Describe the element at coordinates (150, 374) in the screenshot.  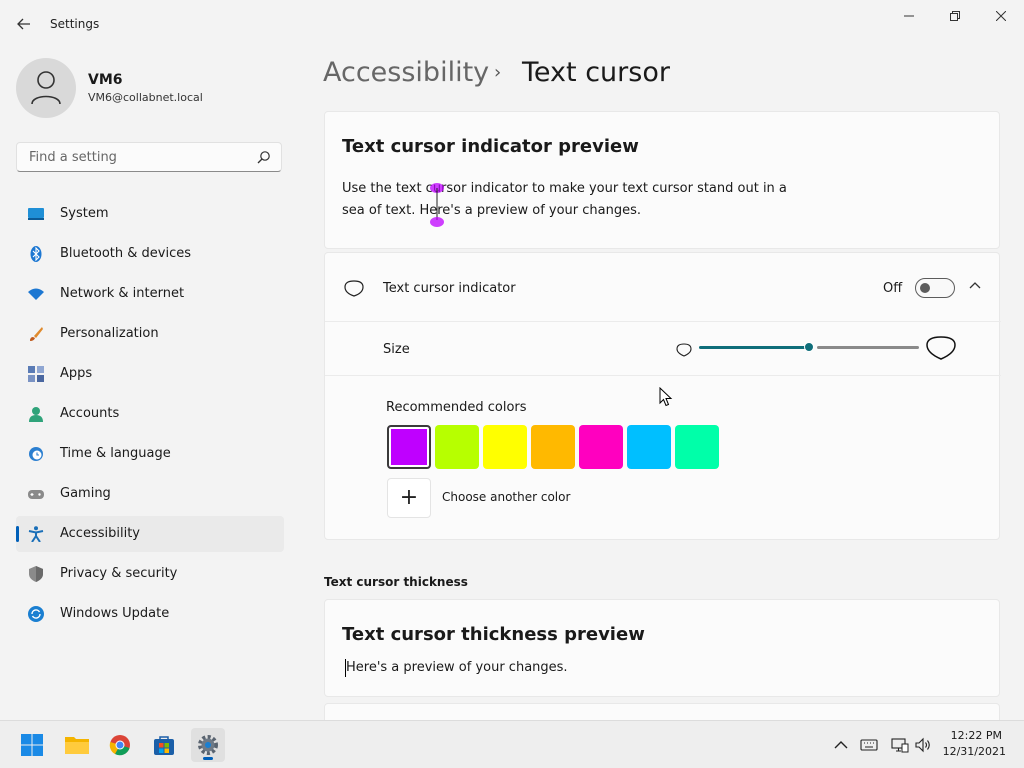
I see `sidebar-item-apps: Apps` at that location.